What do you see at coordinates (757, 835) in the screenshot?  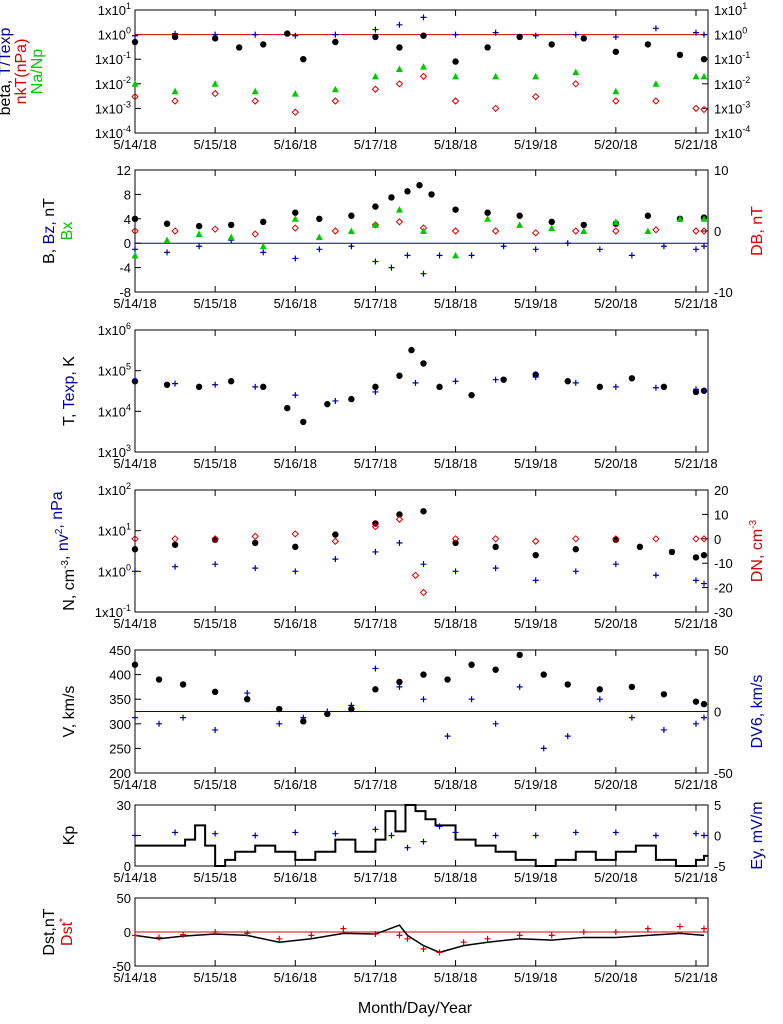 I see `y-axis-label-right: Ey, mV/m` at bounding box center [757, 835].